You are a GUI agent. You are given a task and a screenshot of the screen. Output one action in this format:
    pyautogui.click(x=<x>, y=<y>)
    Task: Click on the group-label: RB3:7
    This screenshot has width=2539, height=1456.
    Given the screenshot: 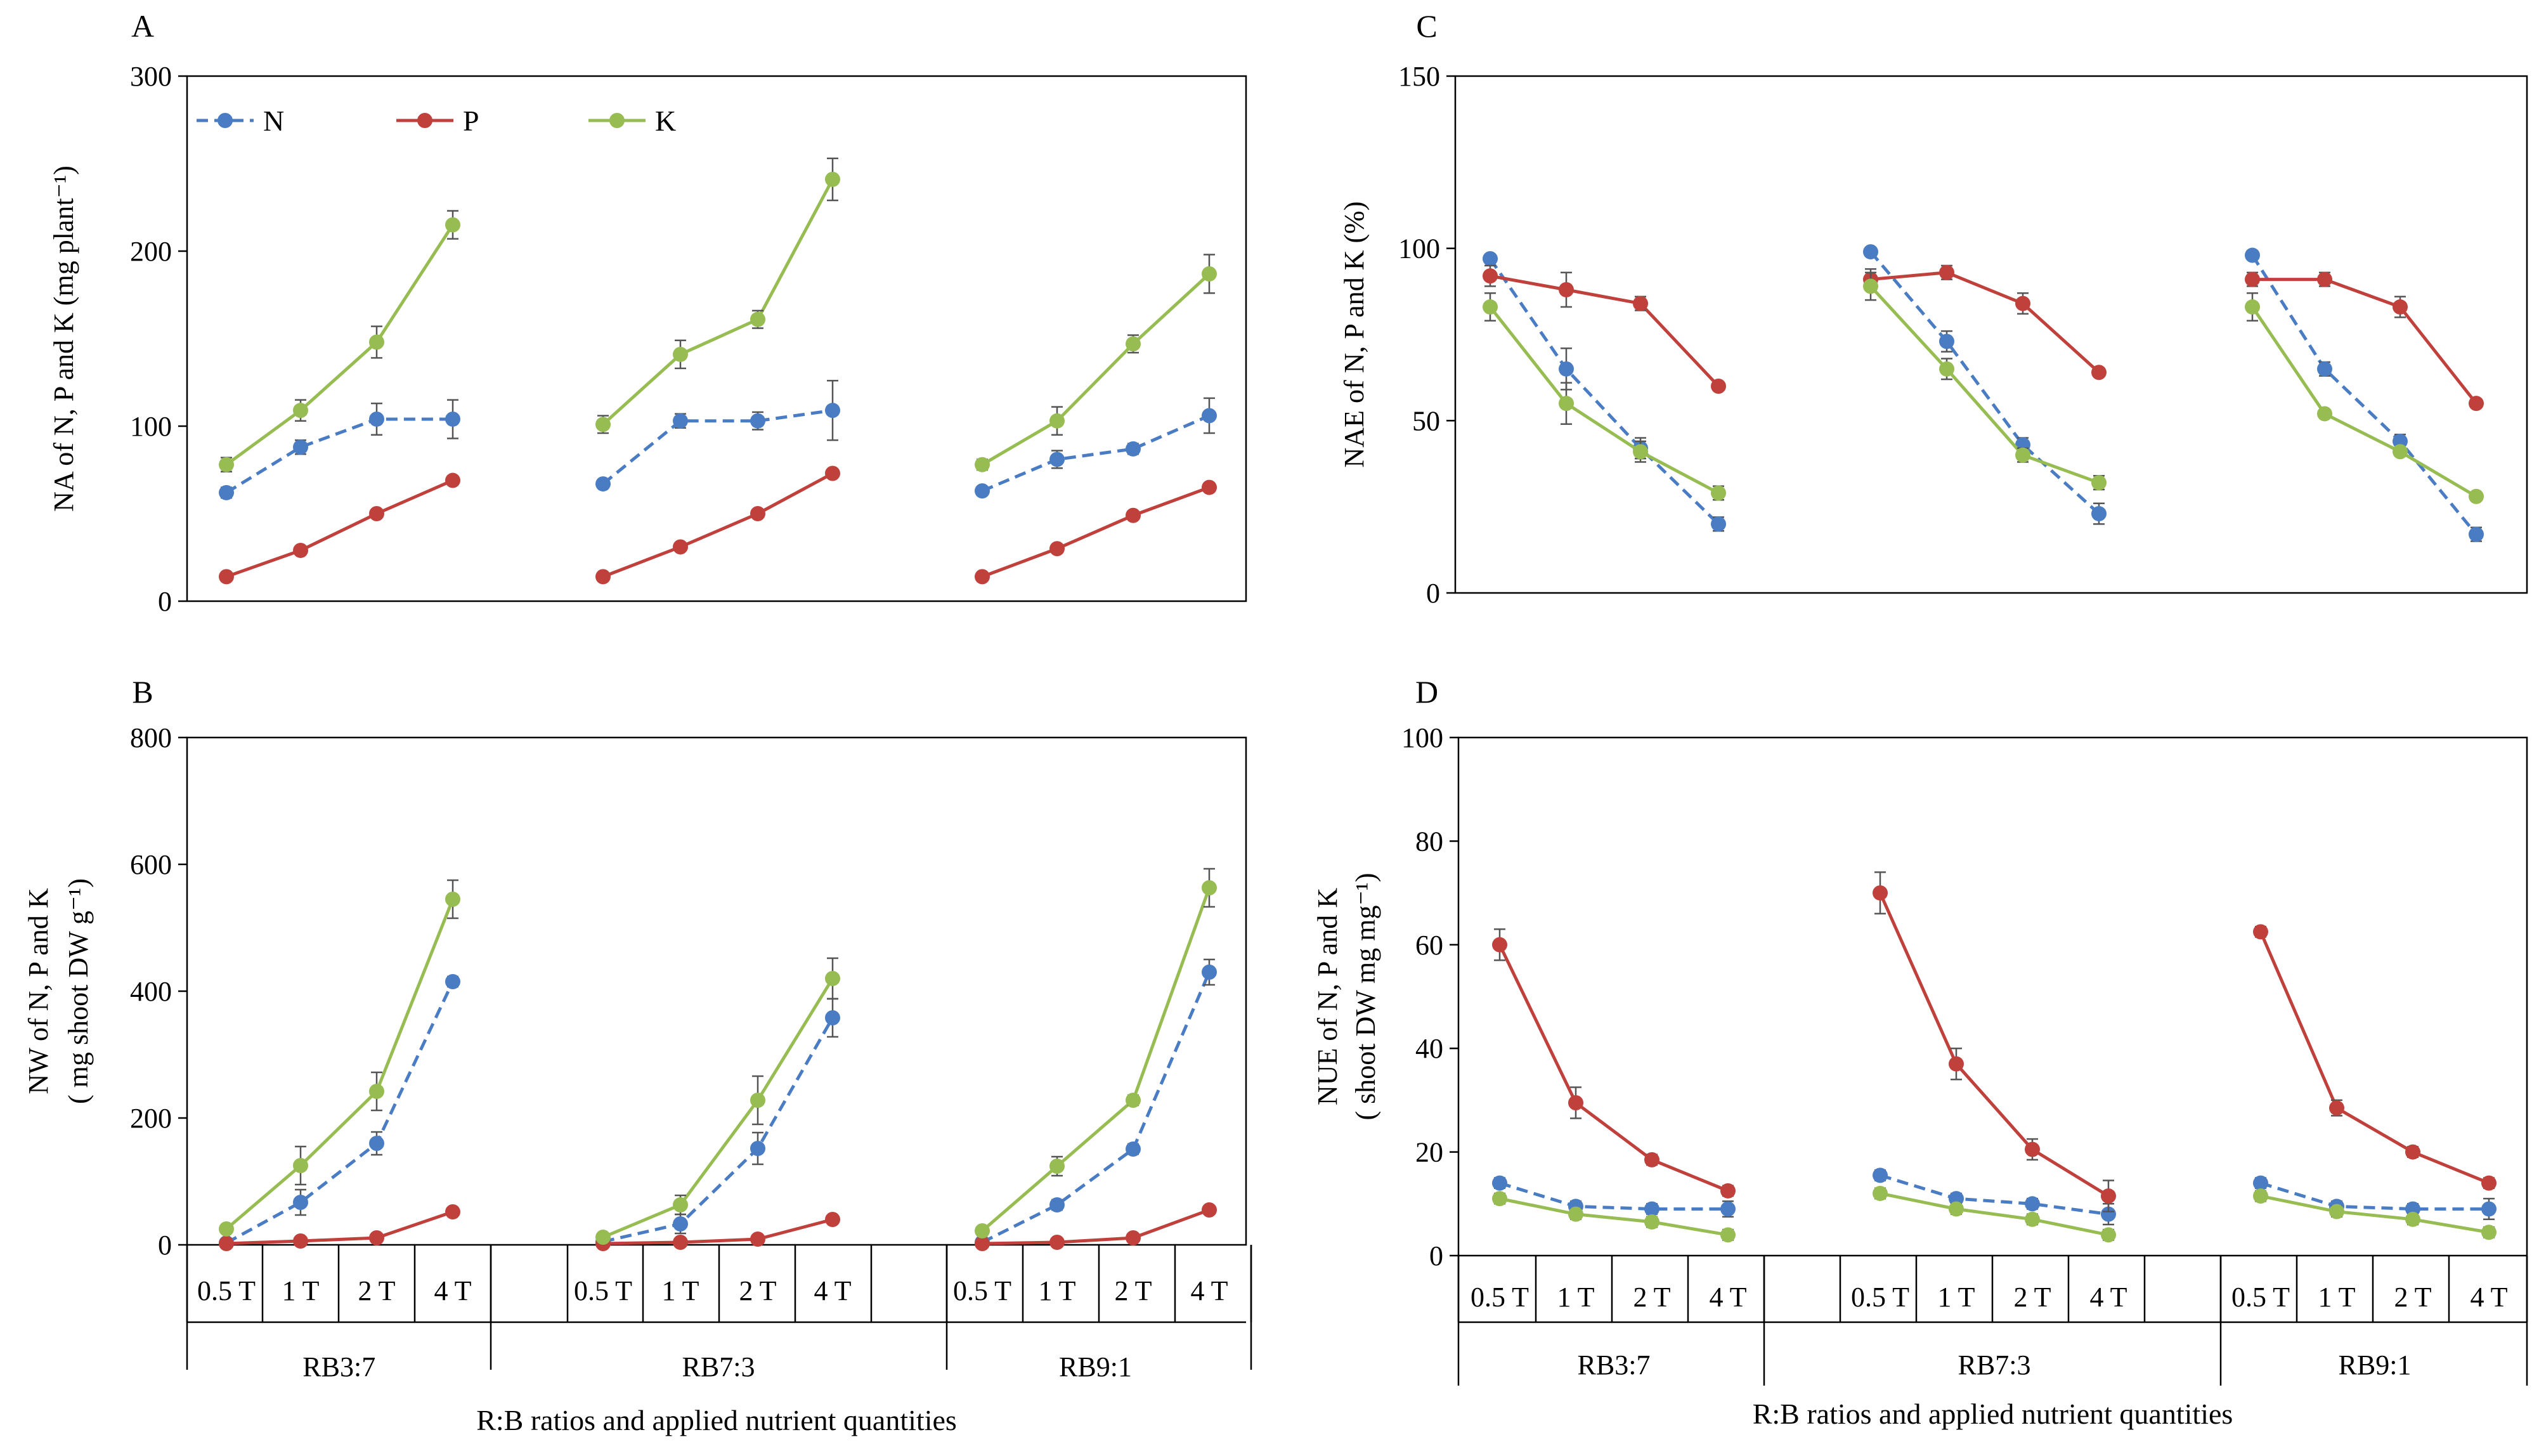 What is the action you would take?
    pyautogui.click(x=1614, y=1365)
    